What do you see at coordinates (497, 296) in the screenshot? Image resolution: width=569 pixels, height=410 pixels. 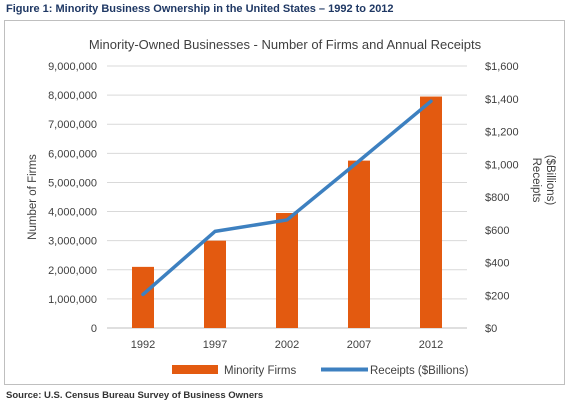 I see `y2-tick-label: $200` at bounding box center [497, 296].